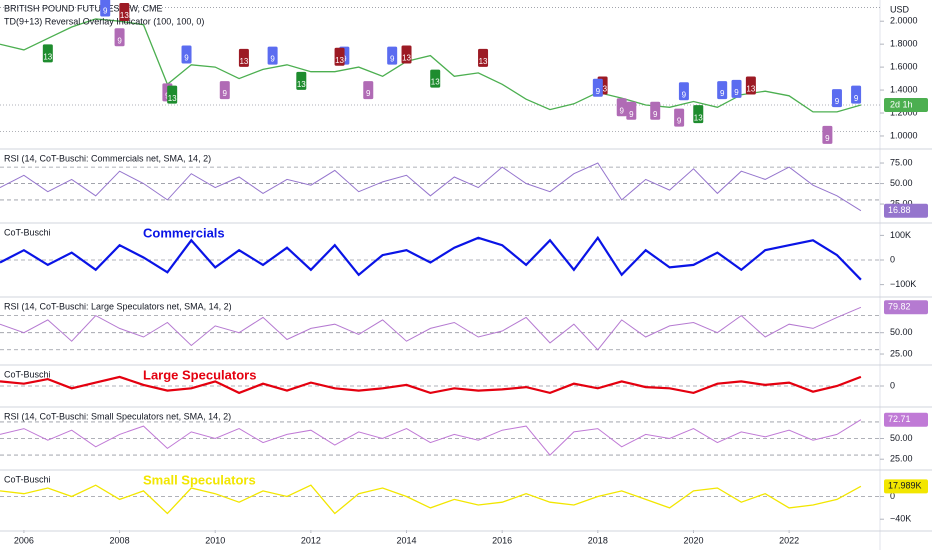  Describe the element at coordinates (905, 486) in the screenshot. I see `last-value-label: 17.989K` at that location.